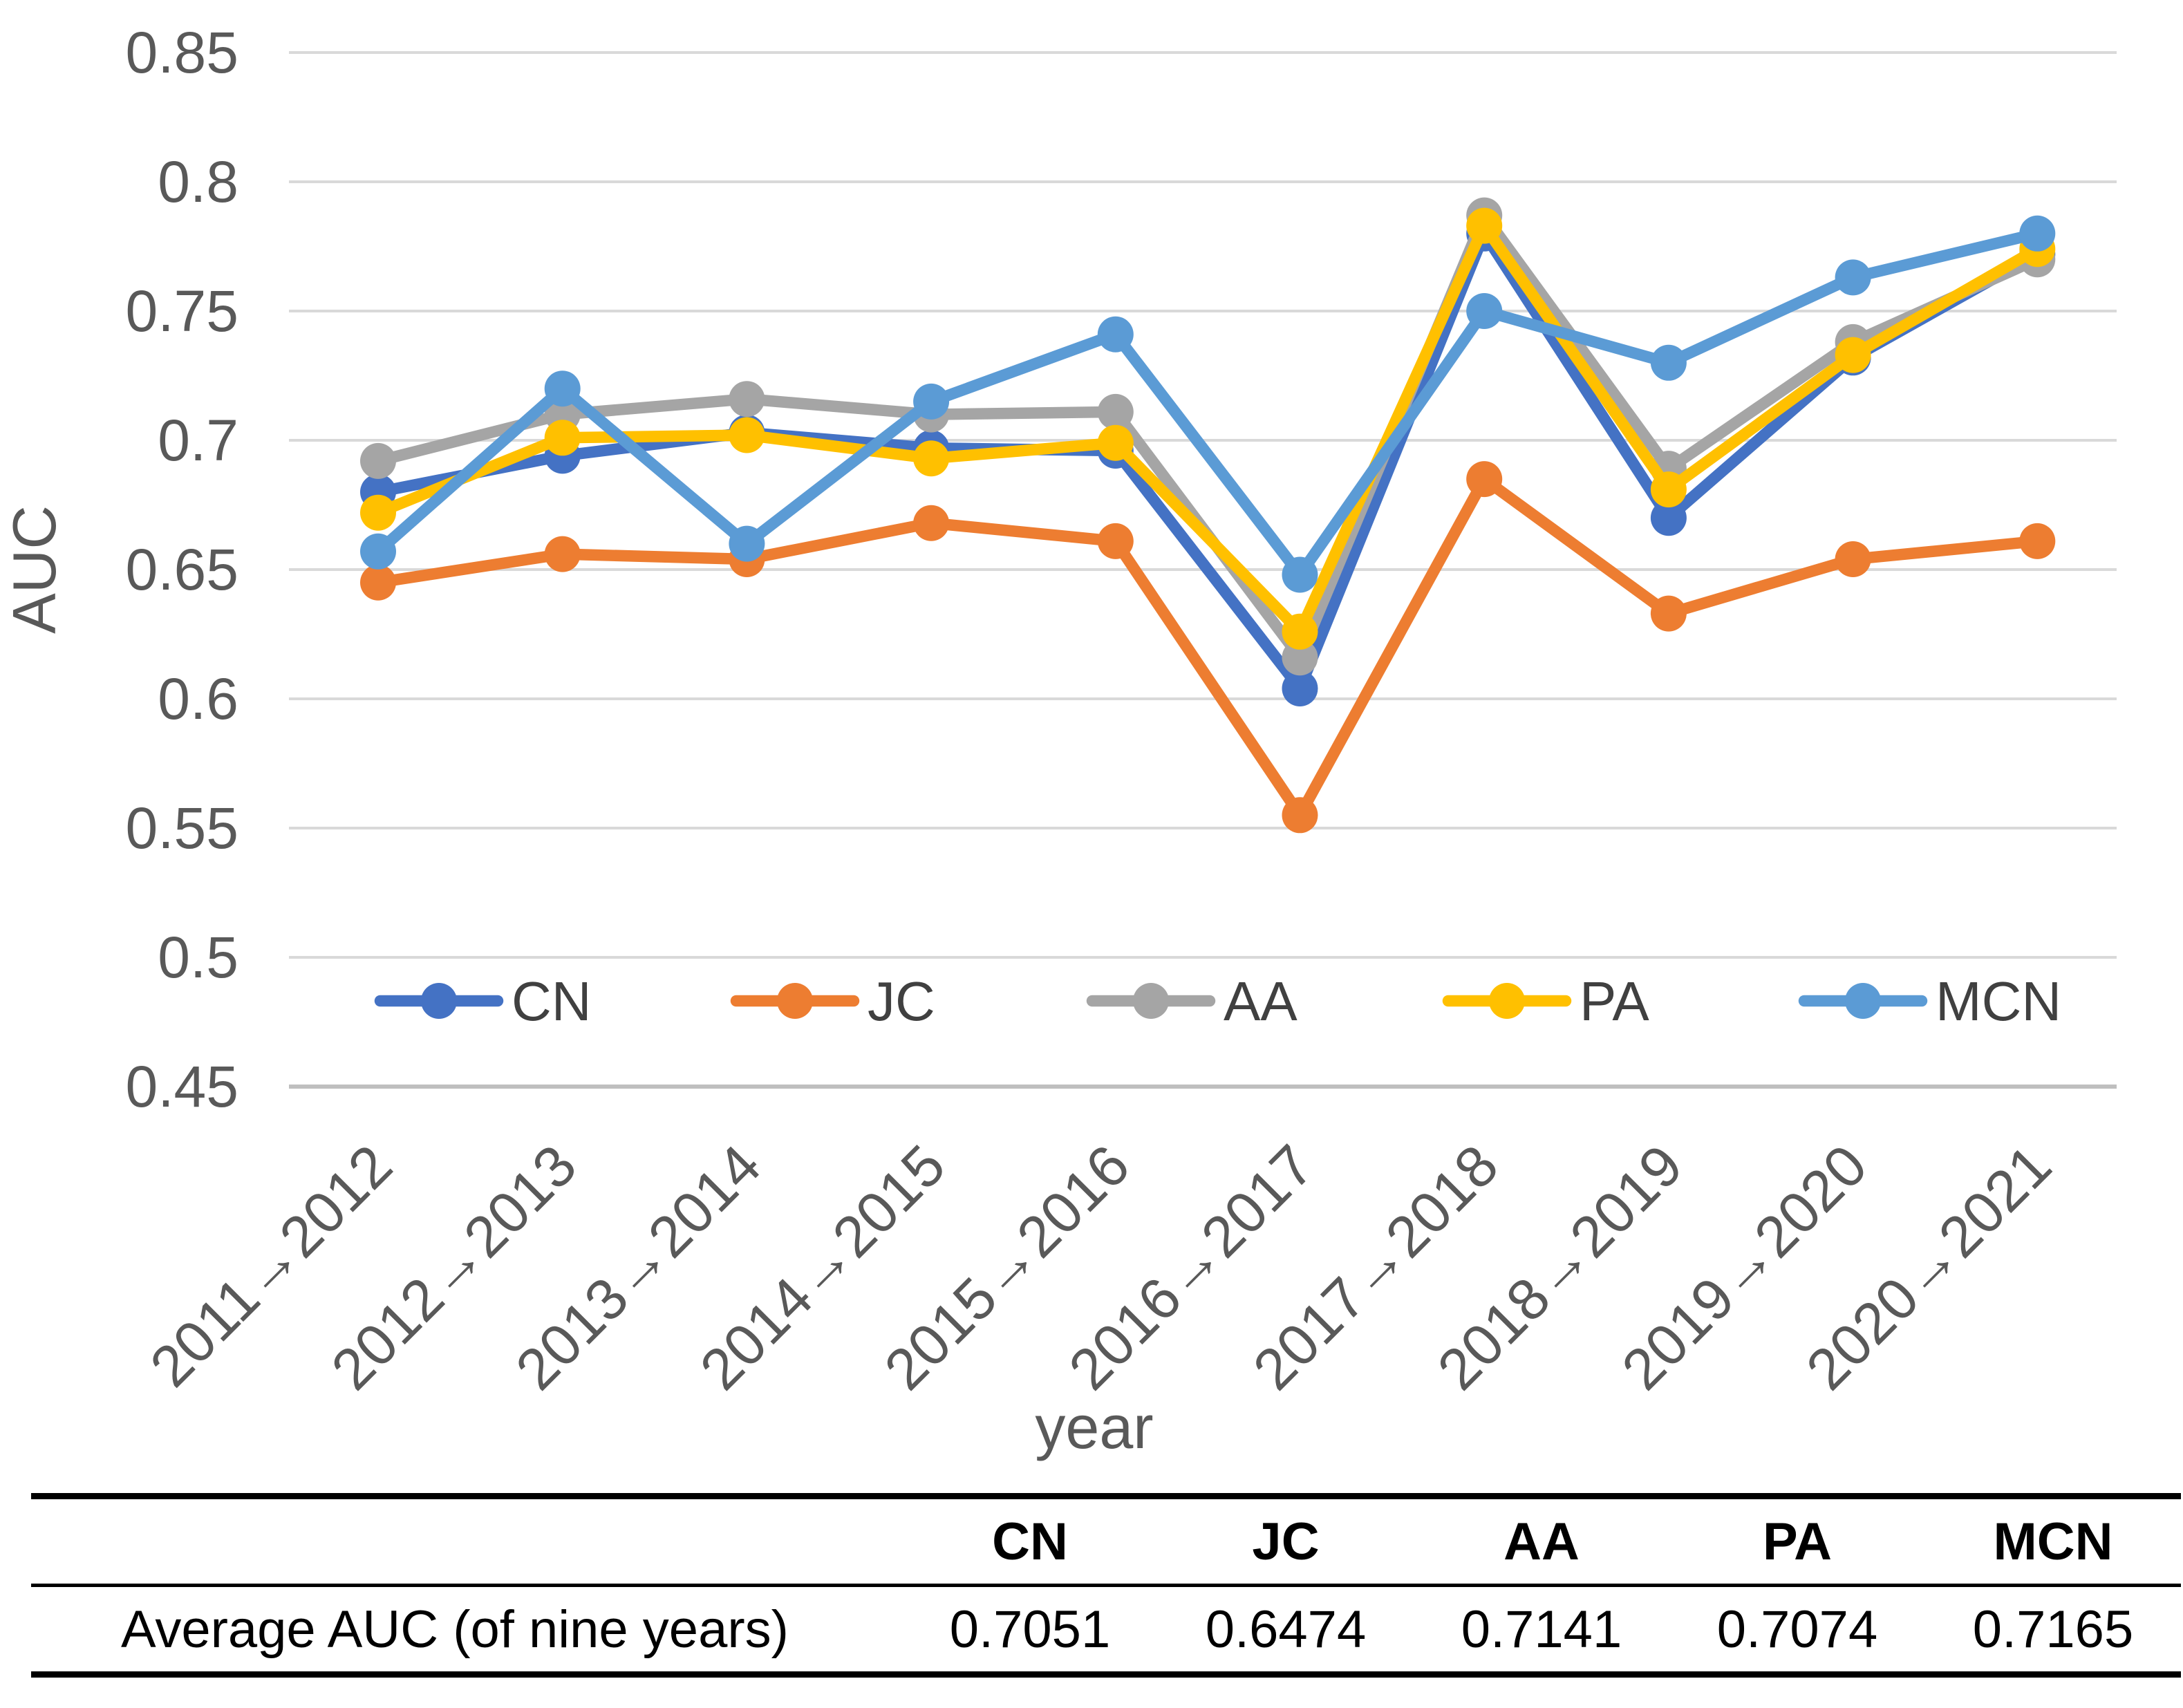 Image resolution: width=2183 pixels, height=1708 pixels. I want to click on y-tick-label: 0.8, so click(198, 181).